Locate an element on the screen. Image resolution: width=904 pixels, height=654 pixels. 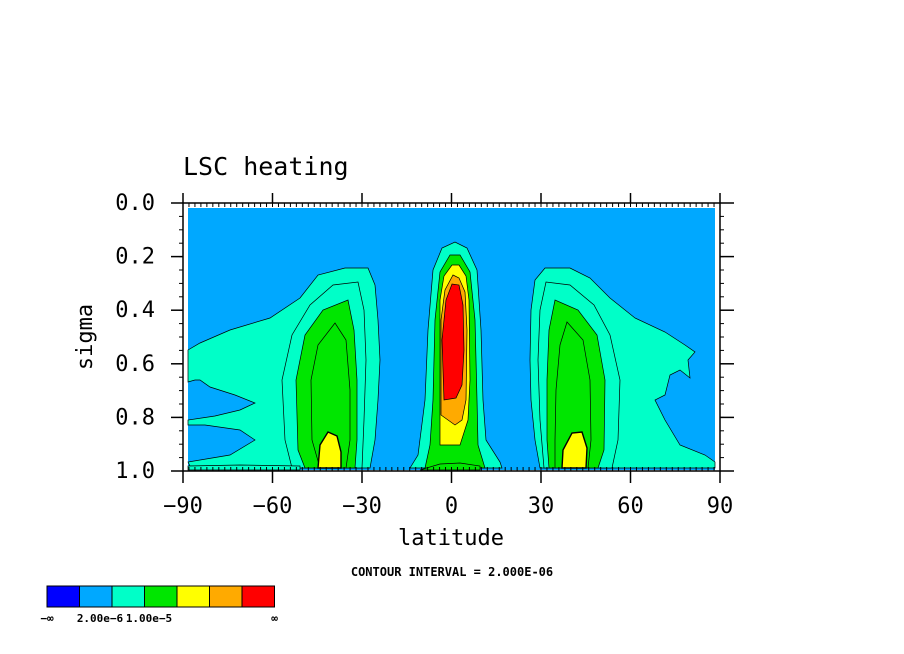
tower-peak is located at coordinates (453, 342).